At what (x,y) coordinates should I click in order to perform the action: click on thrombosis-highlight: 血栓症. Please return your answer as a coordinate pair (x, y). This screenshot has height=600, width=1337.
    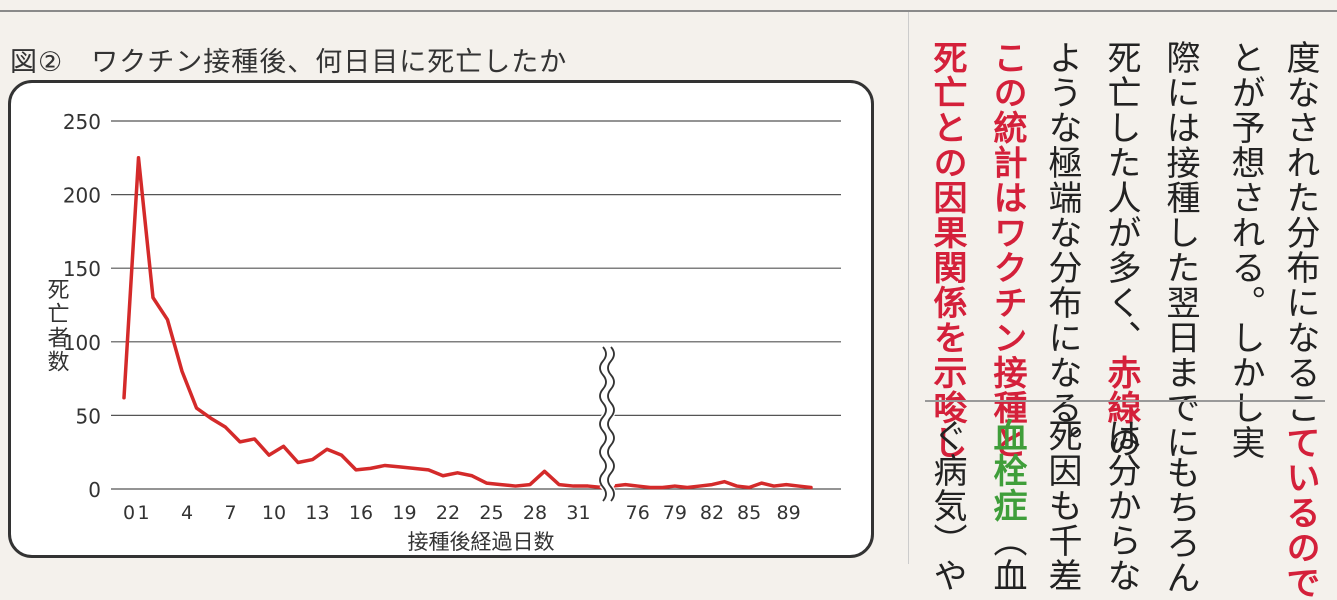
    Looking at the image, I should click on (1007, 470).